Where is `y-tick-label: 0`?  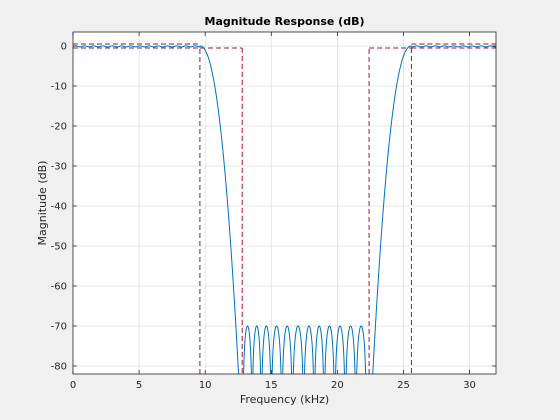 y-tick-label: 0 is located at coordinates (64, 47).